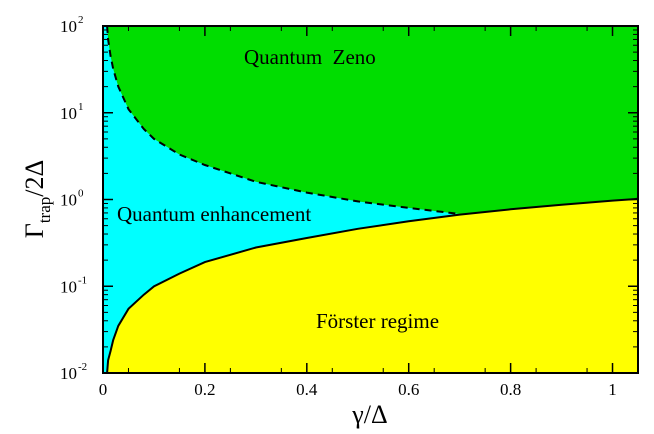 The image size is (654, 434). I want to click on y-axis-title-rest: /2Δ, so click(34, 178).